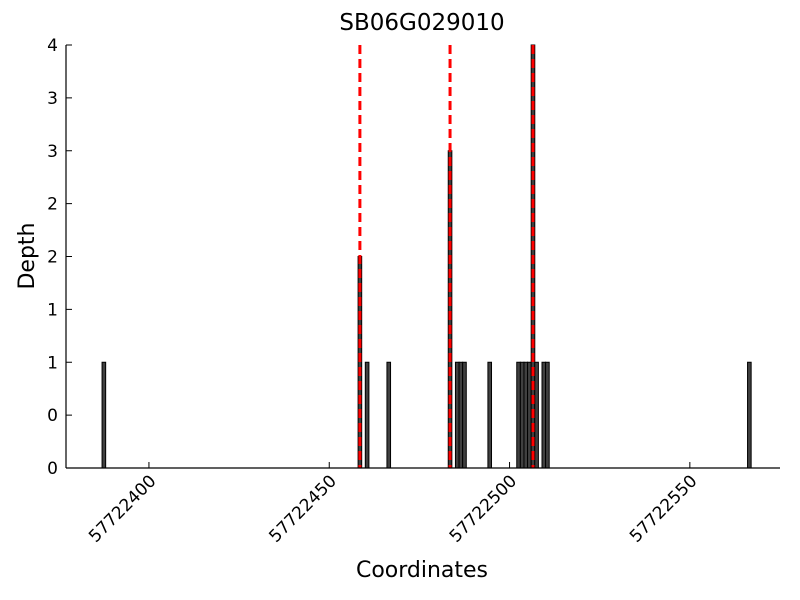 This screenshot has height=600, width=800. What do you see at coordinates (421, 23) in the screenshot?
I see `chart-title: SB06G029010` at bounding box center [421, 23].